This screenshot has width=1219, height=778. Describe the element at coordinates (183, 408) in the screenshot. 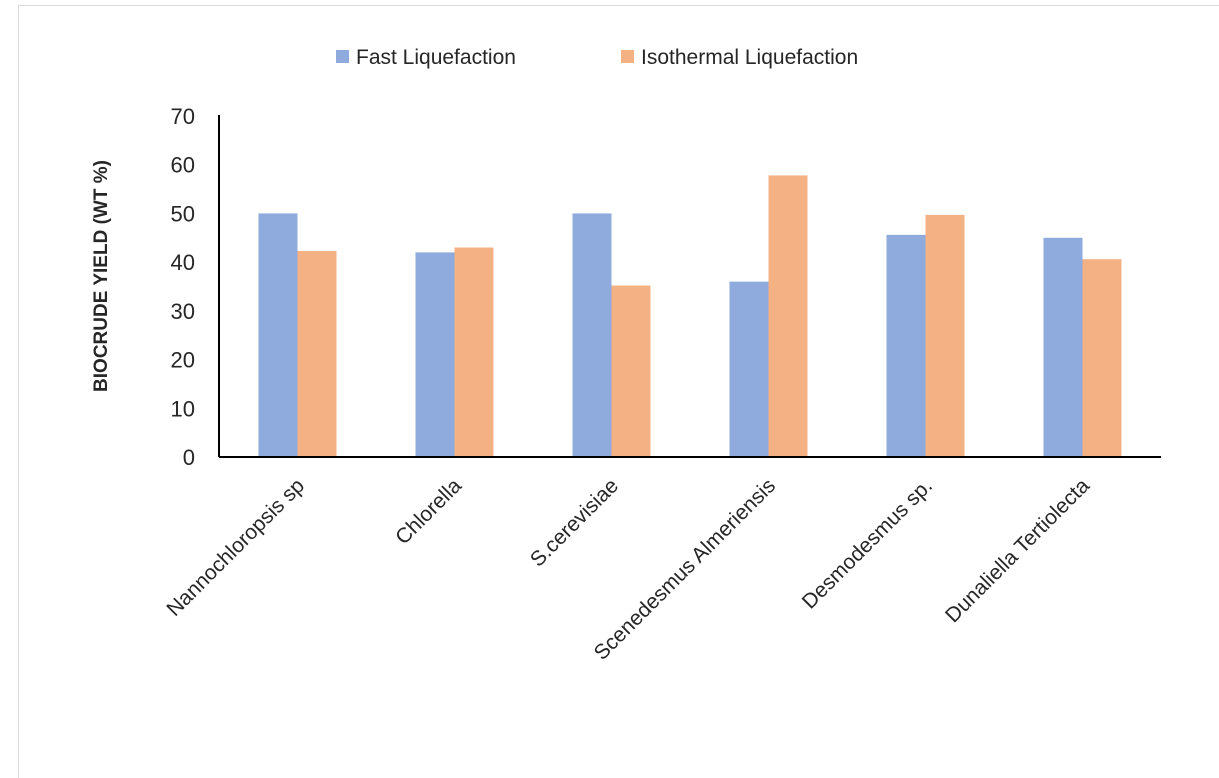

I see `y-tick-label: 10` at that location.